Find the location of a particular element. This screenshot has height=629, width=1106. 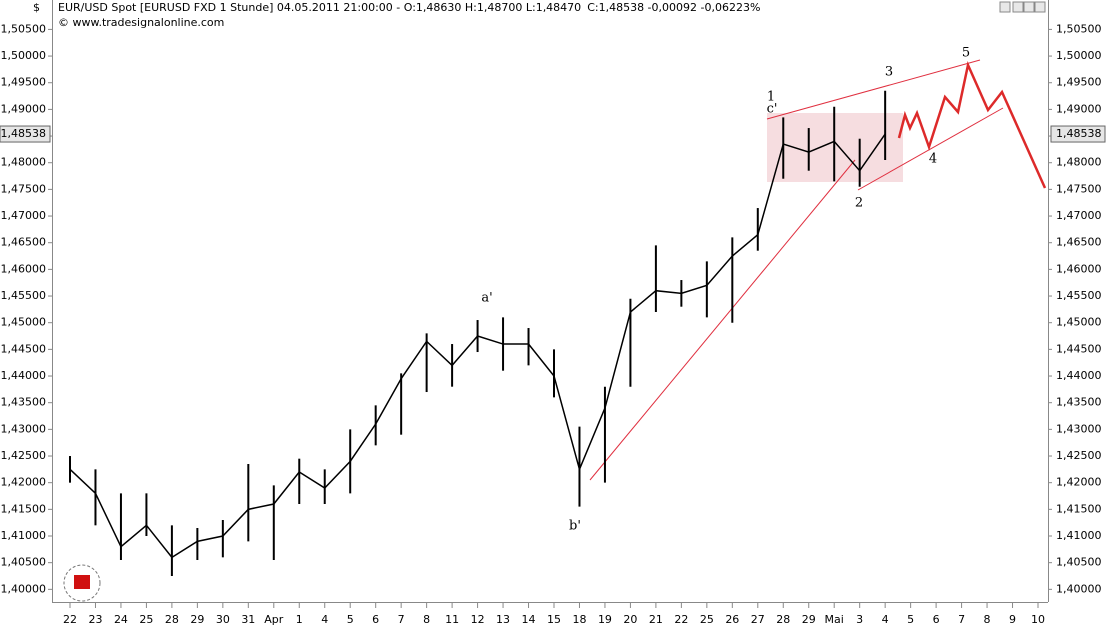

wave-label: c' is located at coordinates (772, 109).